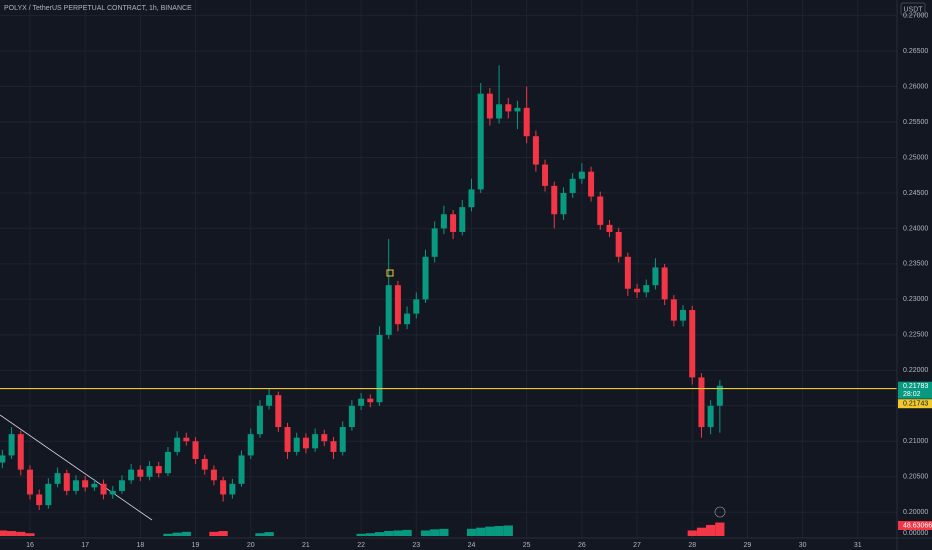 The height and width of the screenshot is (550, 932). What do you see at coordinates (76, 467) in the screenshot?
I see `trend-line` at bounding box center [76, 467].